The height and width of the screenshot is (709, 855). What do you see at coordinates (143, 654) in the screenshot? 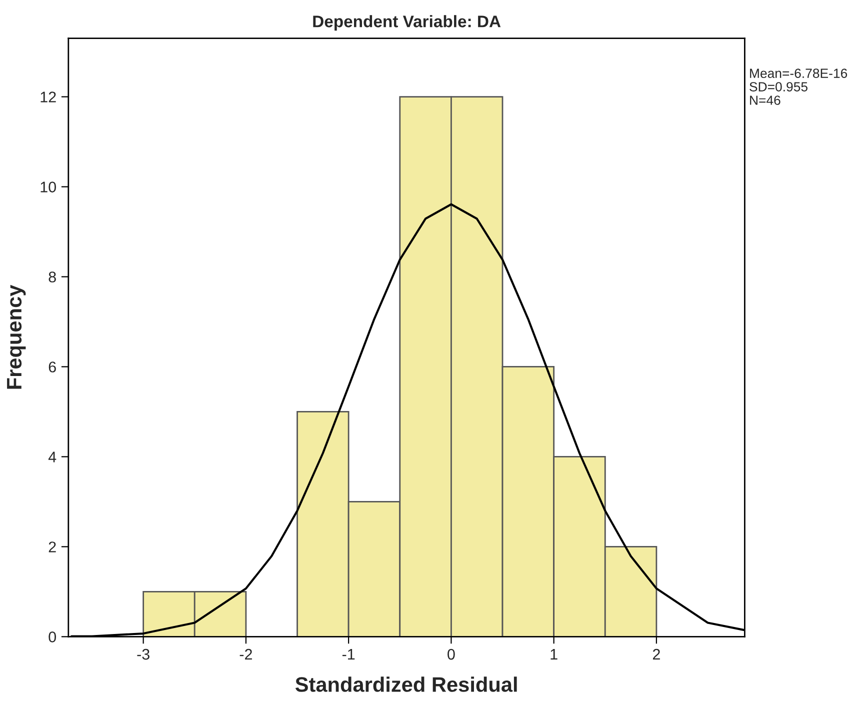
I see `x-tick-label: -3` at bounding box center [143, 654].